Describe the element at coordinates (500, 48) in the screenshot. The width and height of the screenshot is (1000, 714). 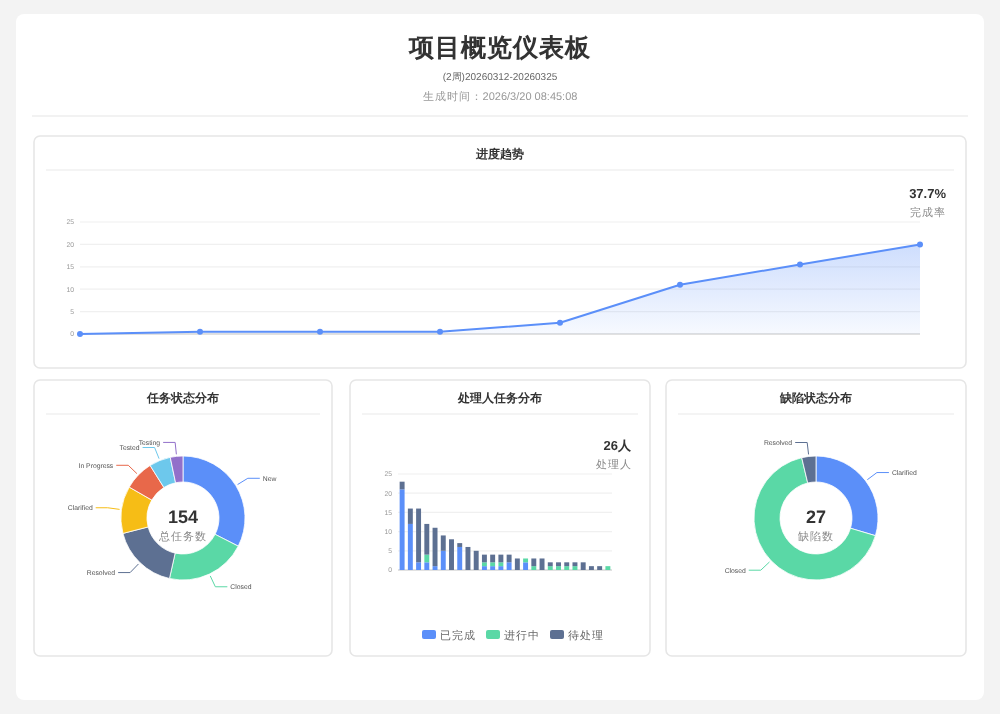
I see `text: 项目概览仪表板` at that location.